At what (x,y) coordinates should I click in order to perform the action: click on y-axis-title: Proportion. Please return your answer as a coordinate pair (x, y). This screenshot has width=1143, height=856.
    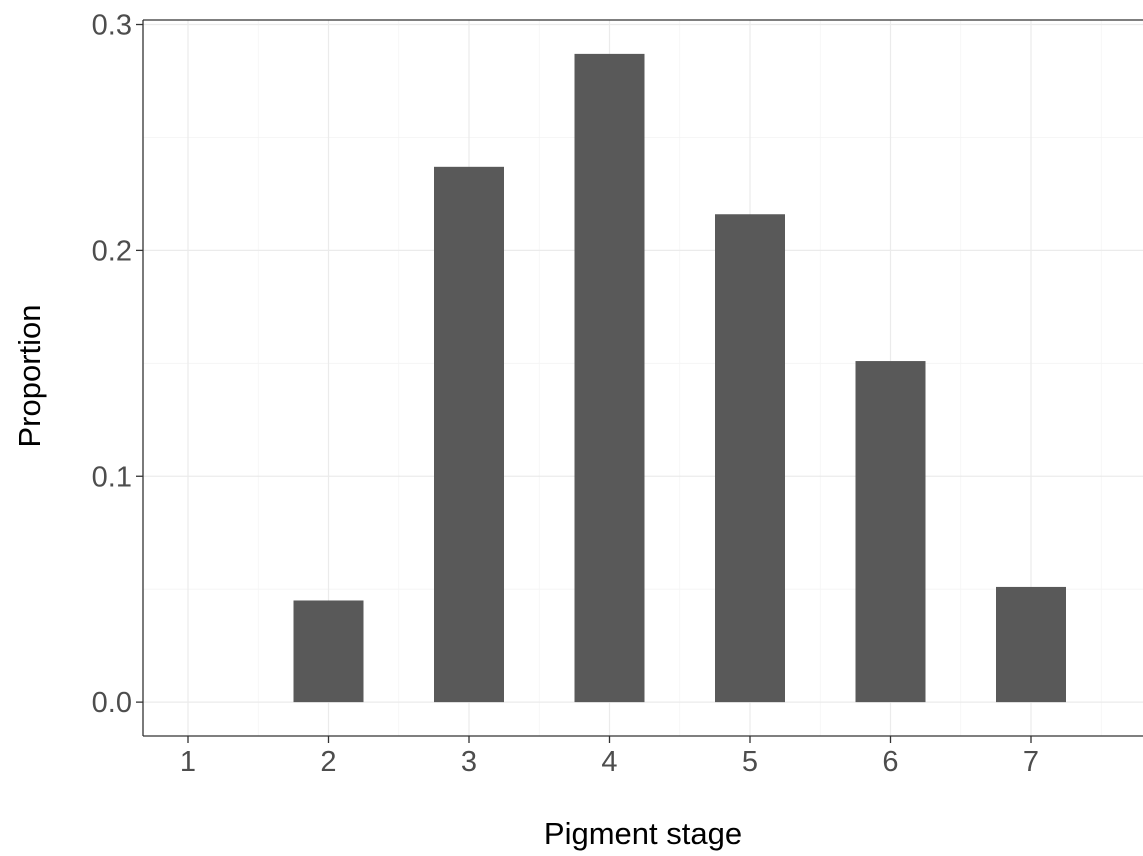
    Looking at the image, I should click on (29, 375).